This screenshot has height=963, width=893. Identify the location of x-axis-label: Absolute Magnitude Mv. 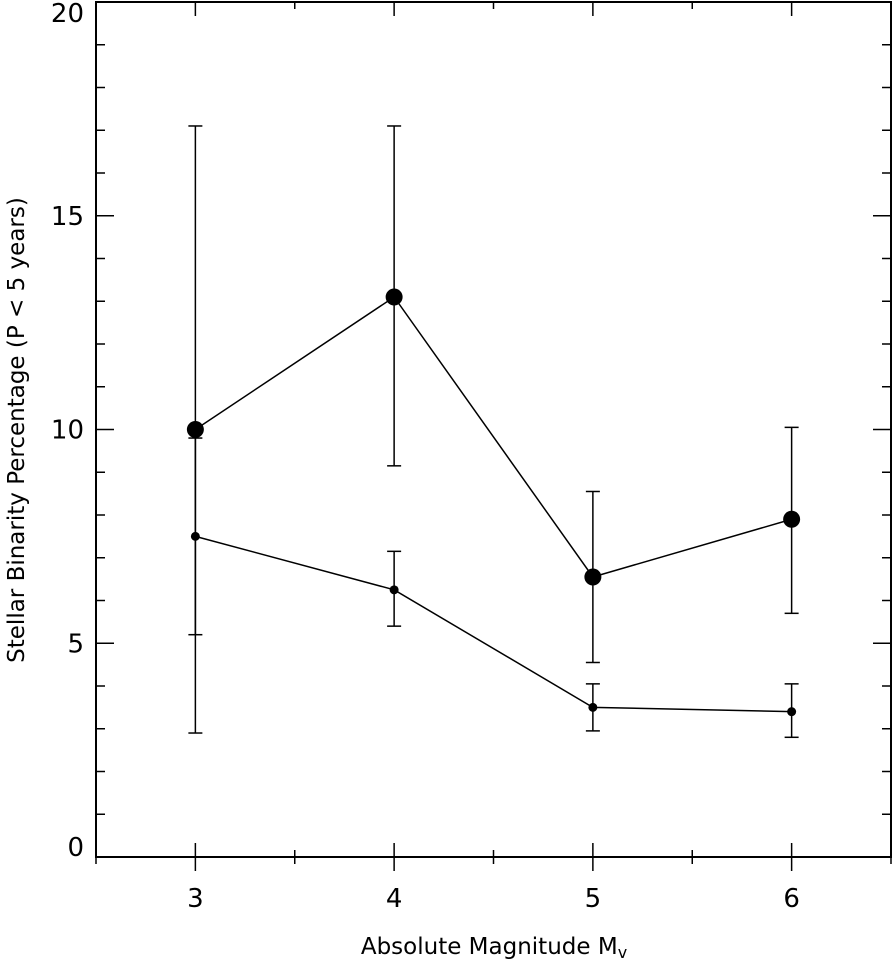
(494, 948).